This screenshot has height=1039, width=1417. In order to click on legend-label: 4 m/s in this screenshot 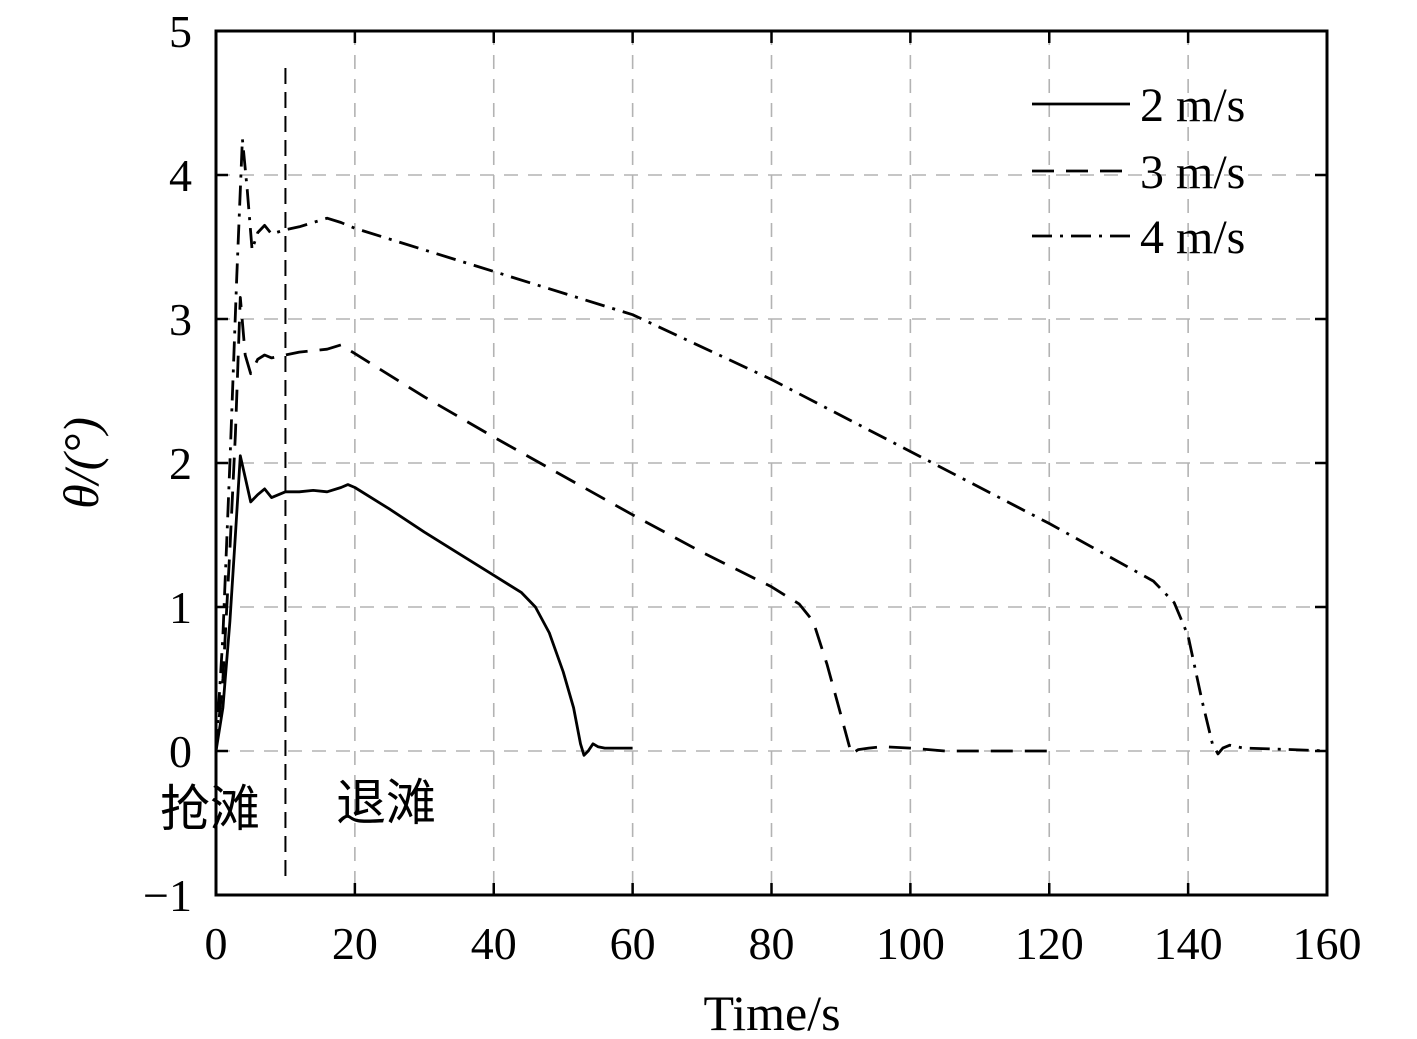, I will do `click(1192, 237)`.